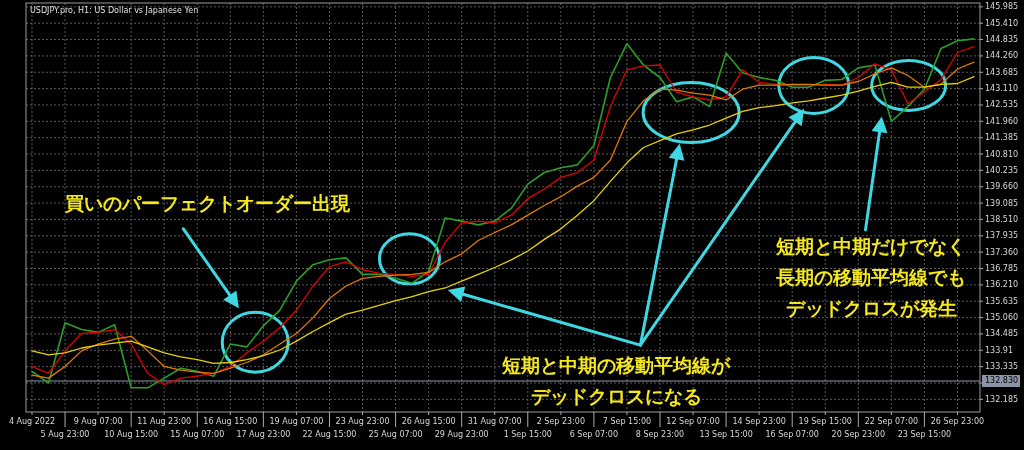  I want to click on x-tick-label: 6 Sep 07:00, so click(594, 434).